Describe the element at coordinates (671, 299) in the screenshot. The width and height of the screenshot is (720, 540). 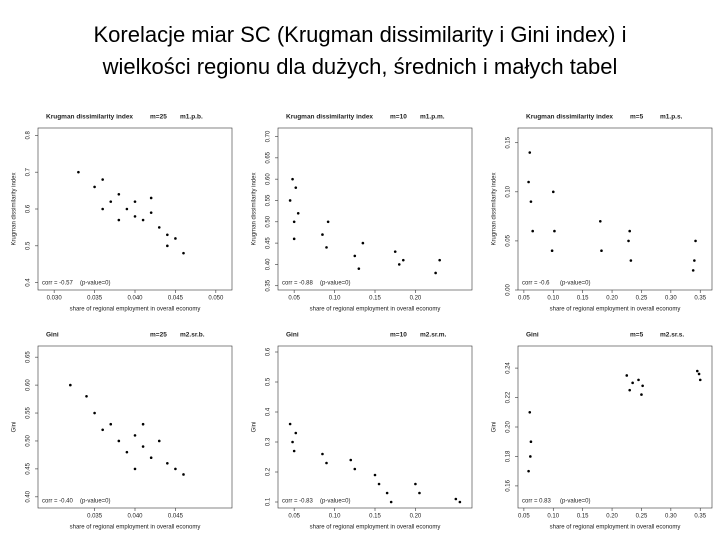
I see `x-tick-label: 0.30` at that location.